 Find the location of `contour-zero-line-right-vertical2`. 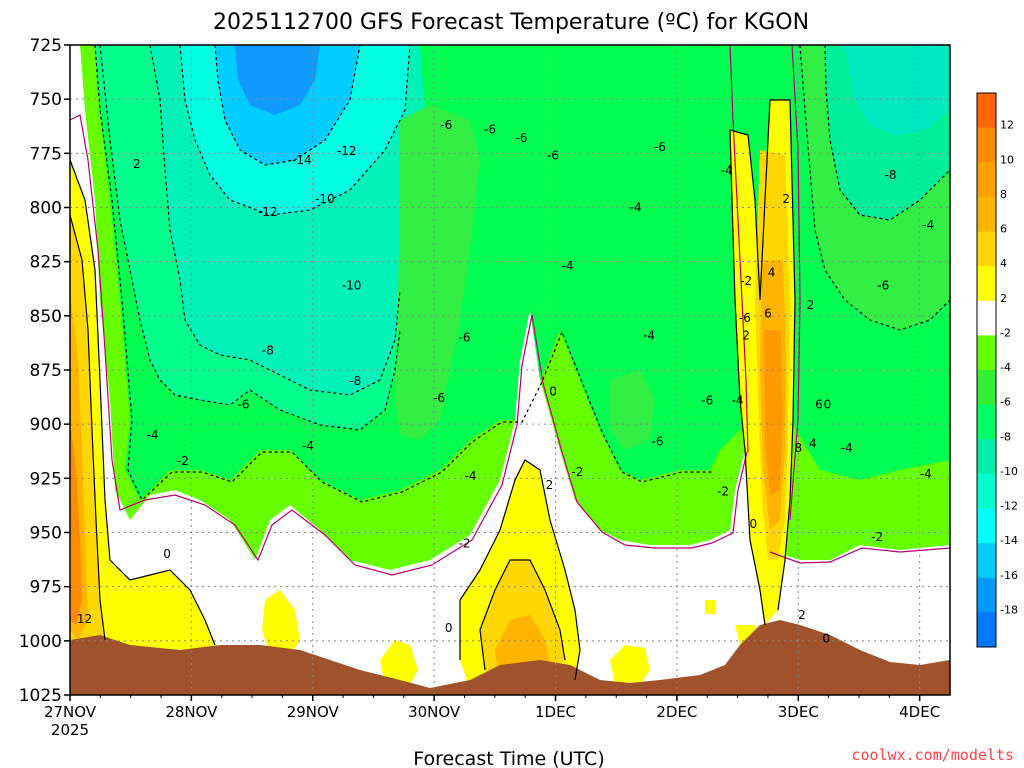

contour-zero-line-right-vertical2 is located at coordinates (795, 283).